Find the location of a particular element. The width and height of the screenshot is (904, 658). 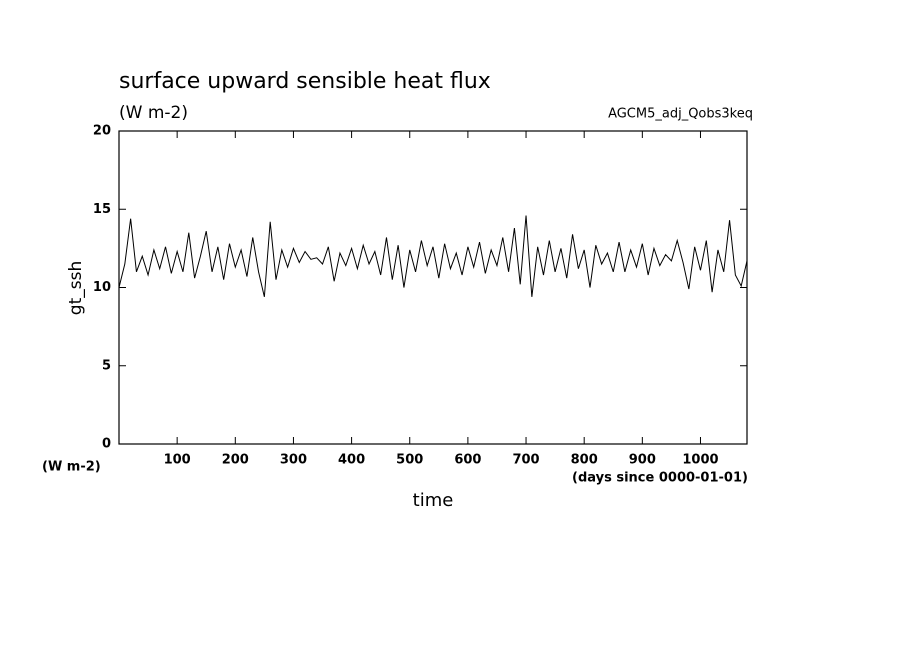

y-tick-label: 10 is located at coordinates (102, 287).